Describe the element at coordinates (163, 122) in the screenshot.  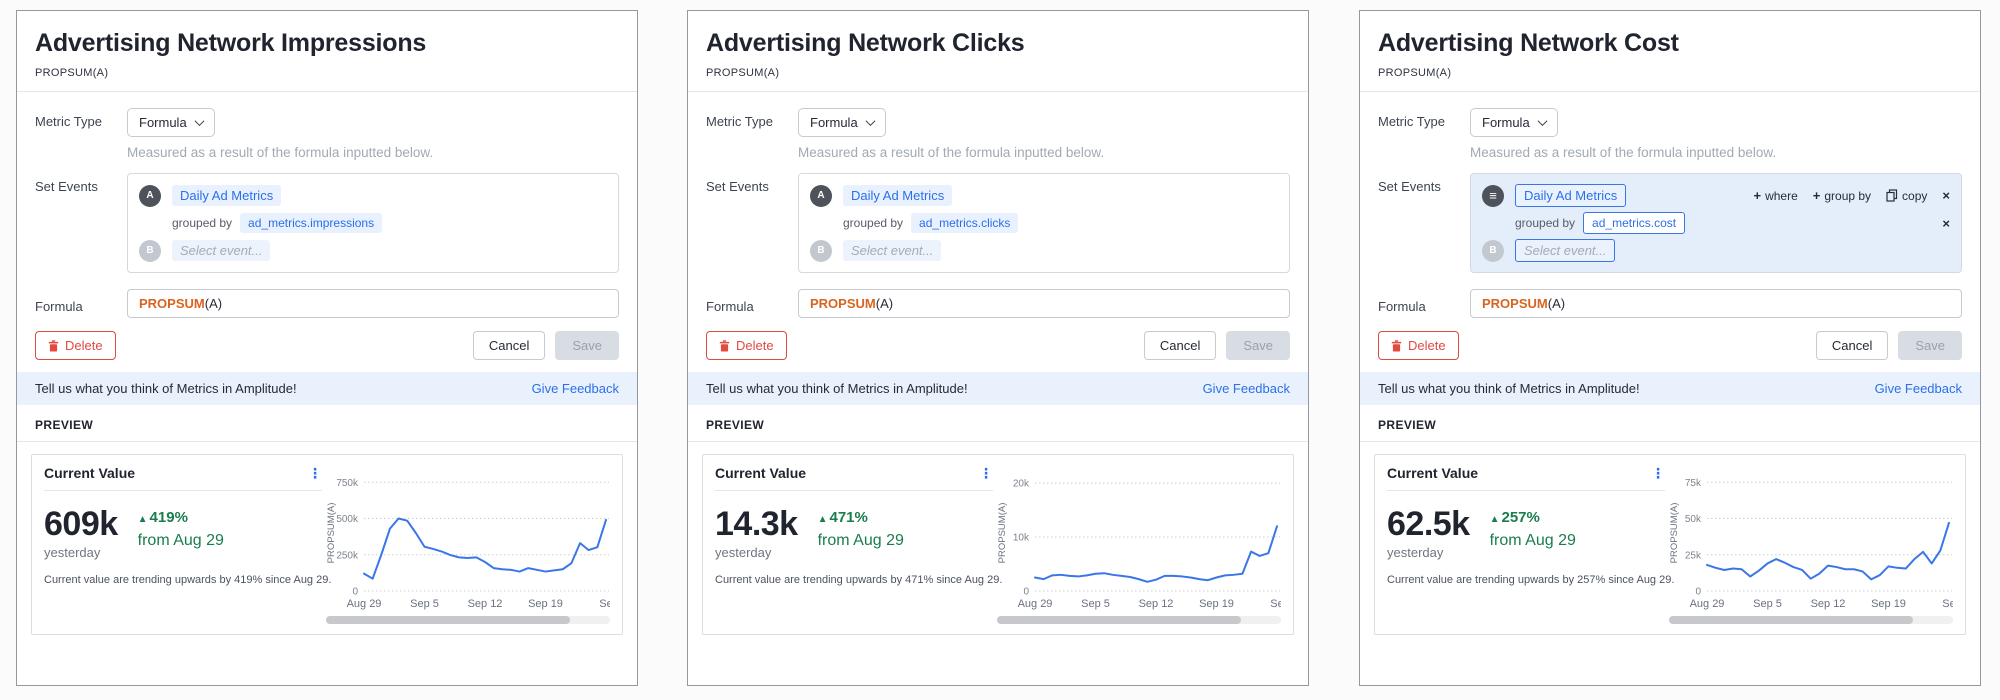
I see `metric-type-value: Formula` at that location.